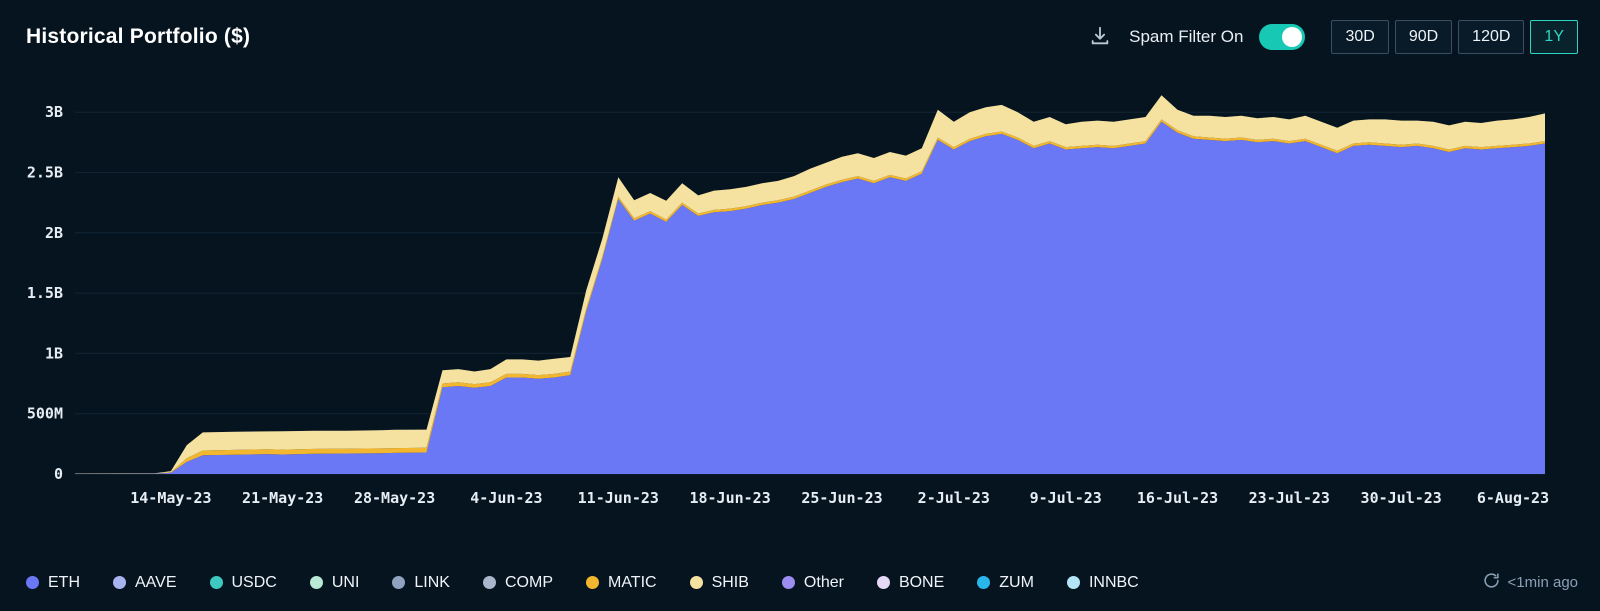 This screenshot has height=611, width=1600. What do you see at coordinates (954, 498) in the screenshot?
I see `svg-text: 2-Jul-23` at bounding box center [954, 498].